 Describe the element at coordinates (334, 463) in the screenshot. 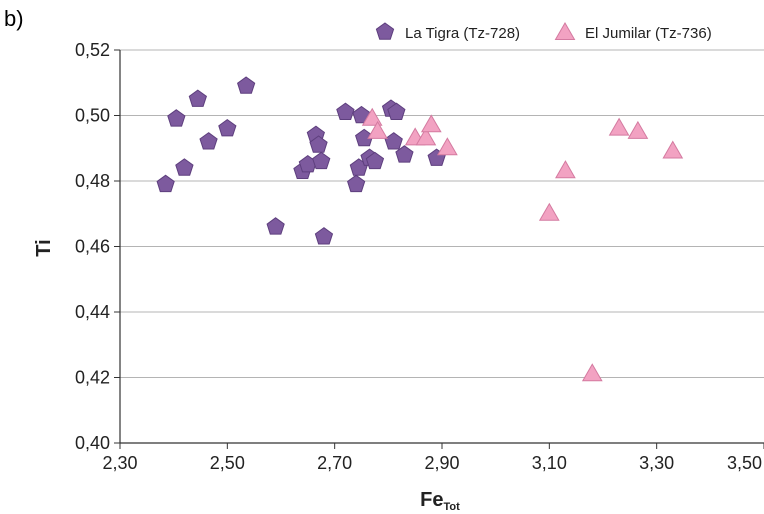

I see `x-tick-label: 2,70` at that location.